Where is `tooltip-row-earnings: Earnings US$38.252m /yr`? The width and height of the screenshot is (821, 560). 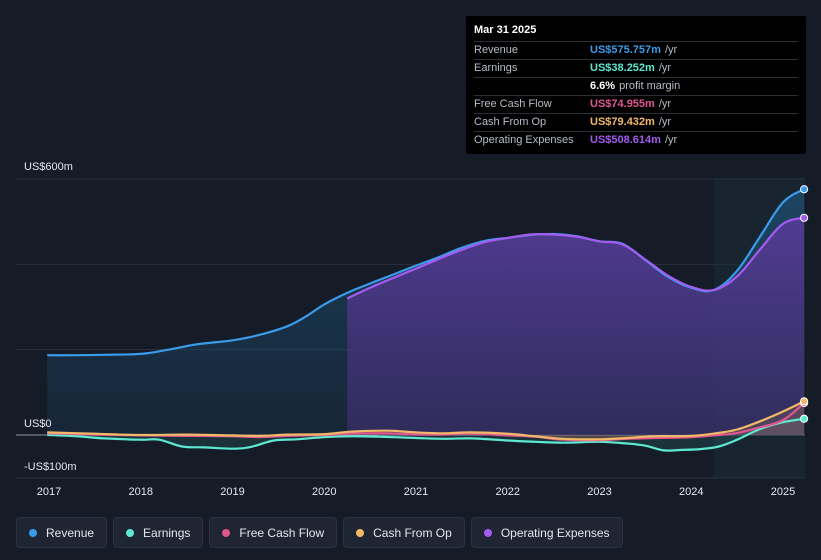
tooltip-row-earnings: Earnings US$38.252m /yr is located at coordinates (636, 68).